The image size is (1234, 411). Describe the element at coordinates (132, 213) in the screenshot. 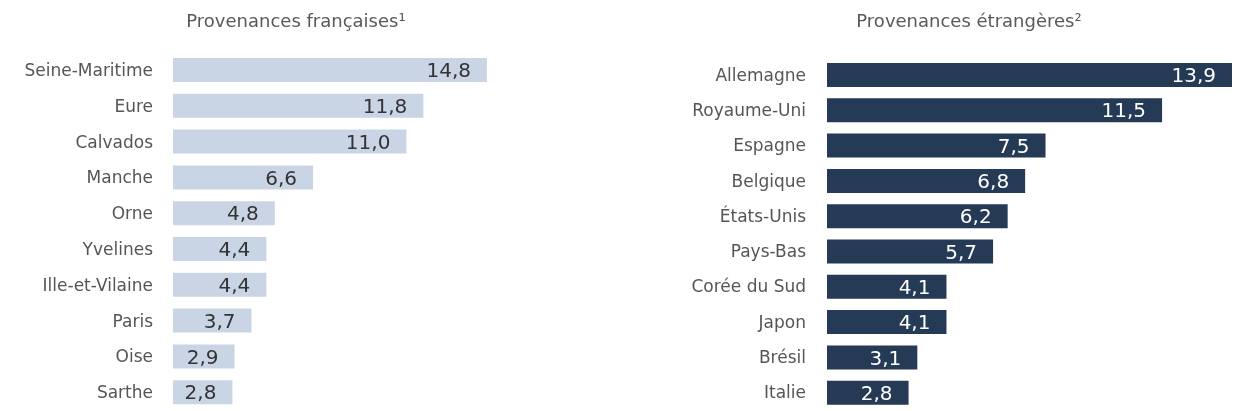

I see `y-tick-label: Orne` at that location.